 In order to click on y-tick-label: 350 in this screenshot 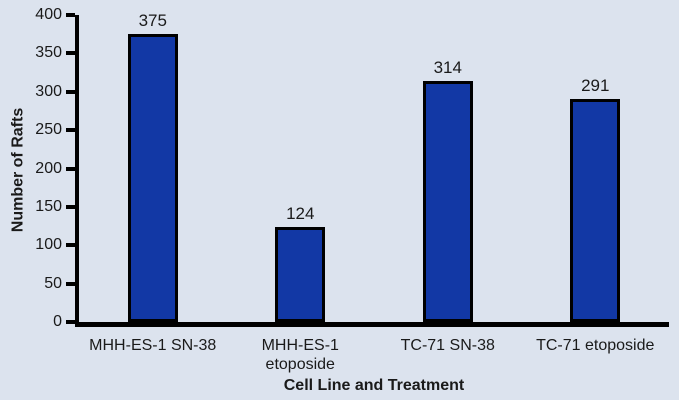, I will do `click(48, 53)`.